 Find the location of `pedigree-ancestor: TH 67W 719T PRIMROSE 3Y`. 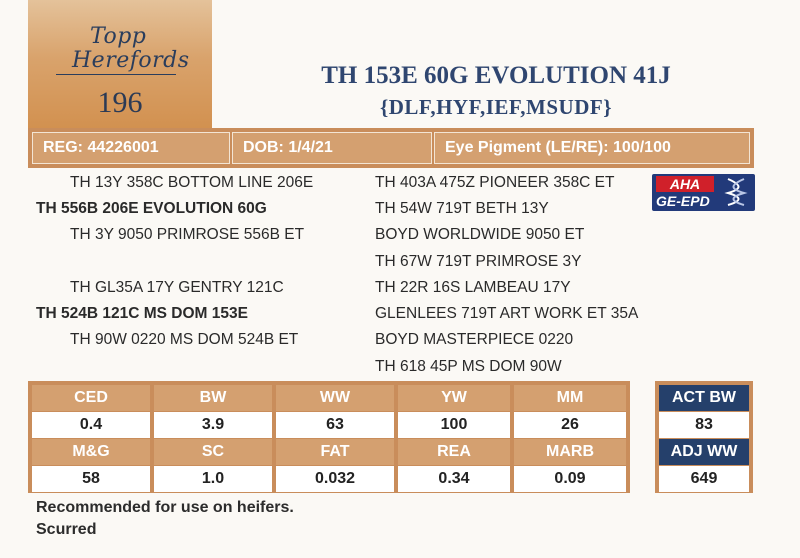

pedigree-ancestor: TH 67W 719T PRIMROSE 3Y is located at coordinates (478, 261).